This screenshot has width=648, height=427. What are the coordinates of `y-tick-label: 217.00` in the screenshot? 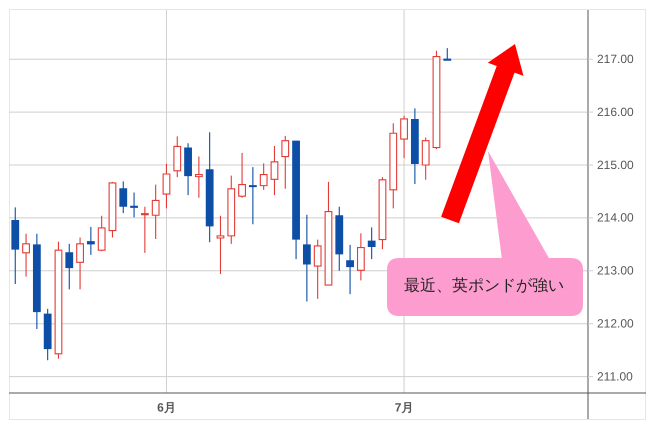 It's located at (615, 59).